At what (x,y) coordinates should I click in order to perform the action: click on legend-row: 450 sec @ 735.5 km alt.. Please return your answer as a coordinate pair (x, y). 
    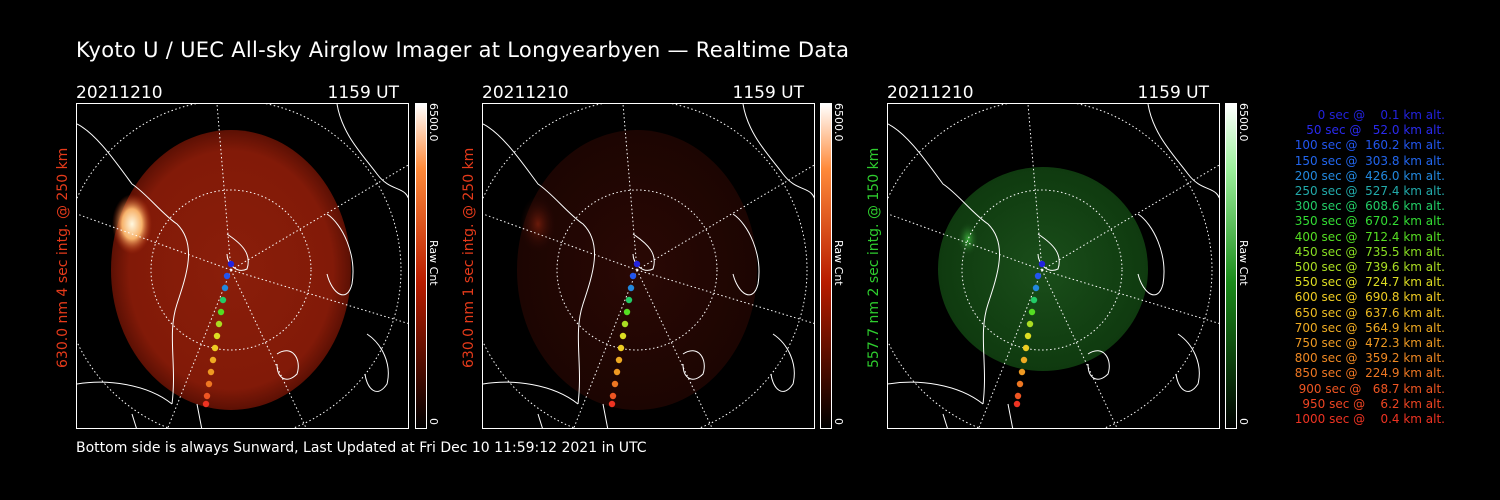
    Looking at the image, I should click on (1367, 251).